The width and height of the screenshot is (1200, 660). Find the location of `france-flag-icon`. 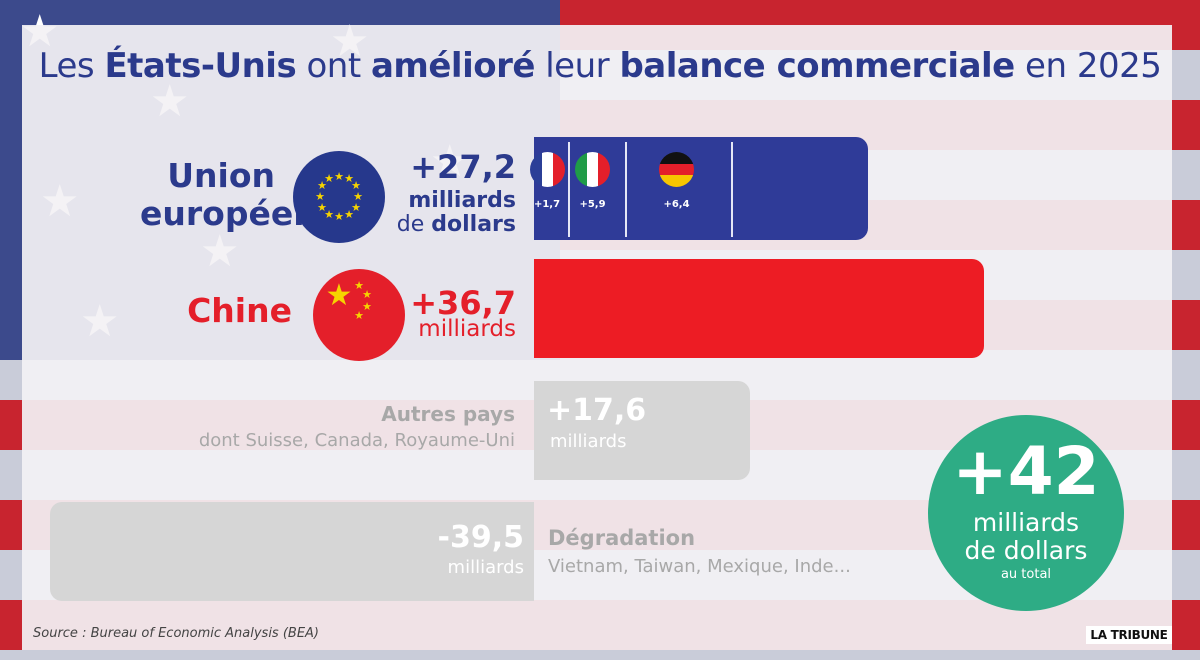

france-flag-icon is located at coordinates (547, 169).